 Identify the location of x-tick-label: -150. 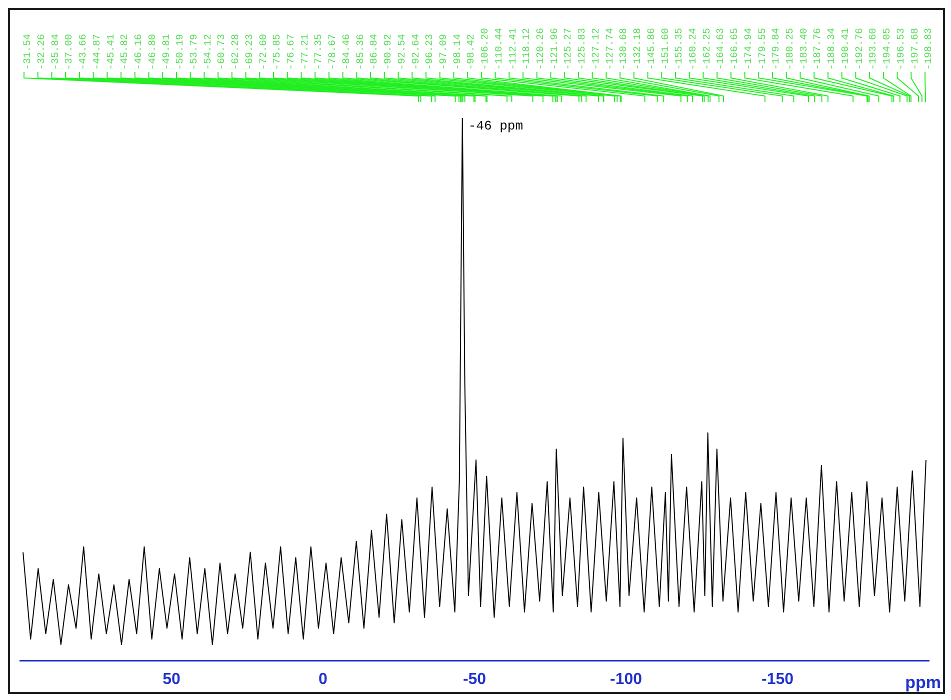
(777, 679).